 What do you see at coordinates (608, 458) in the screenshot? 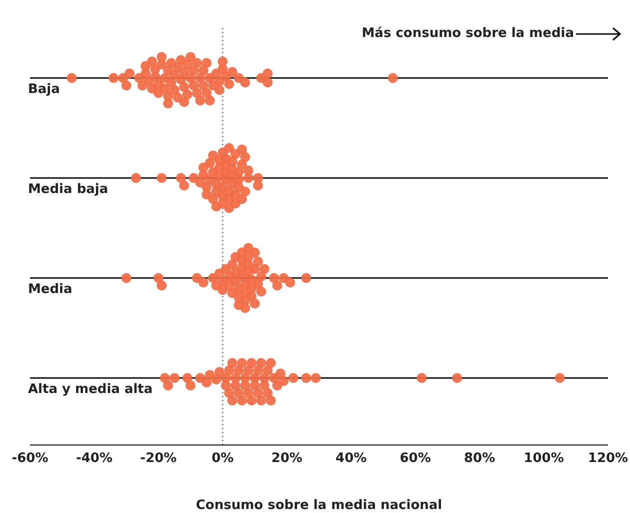
I see `x-tick-label: 120%` at bounding box center [608, 458].